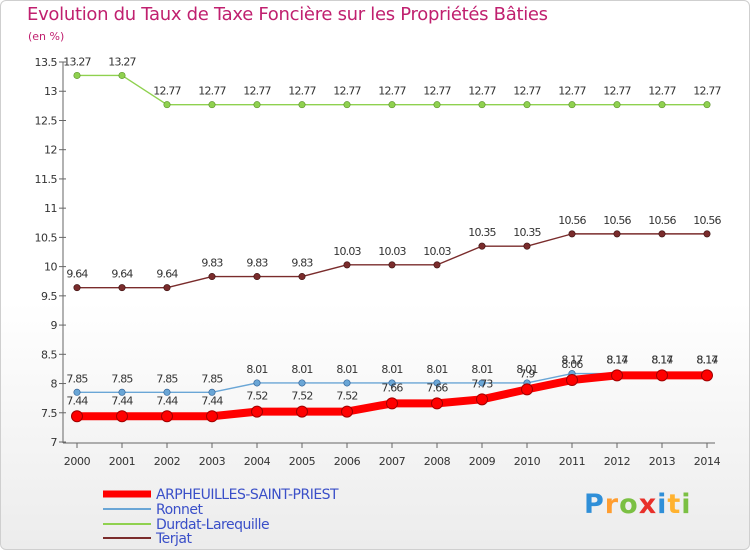 This screenshot has height=550, width=750. Describe the element at coordinates (180, 510) in the screenshot. I see `legend-label: Ronnet` at that location.